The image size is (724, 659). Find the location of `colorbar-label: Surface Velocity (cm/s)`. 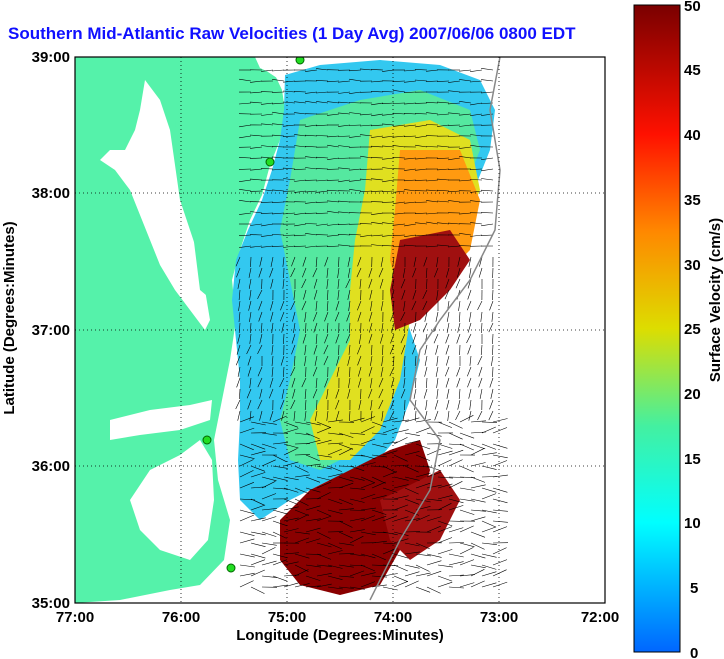

colorbar-label: Surface Velocity (cm/s) is located at coordinates (715, 300).